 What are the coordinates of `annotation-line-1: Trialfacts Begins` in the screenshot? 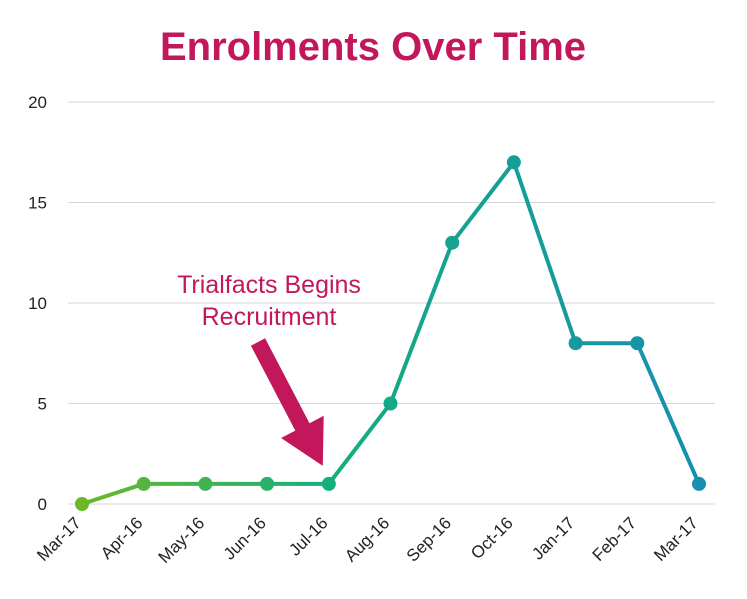 It's located at (269, 285).